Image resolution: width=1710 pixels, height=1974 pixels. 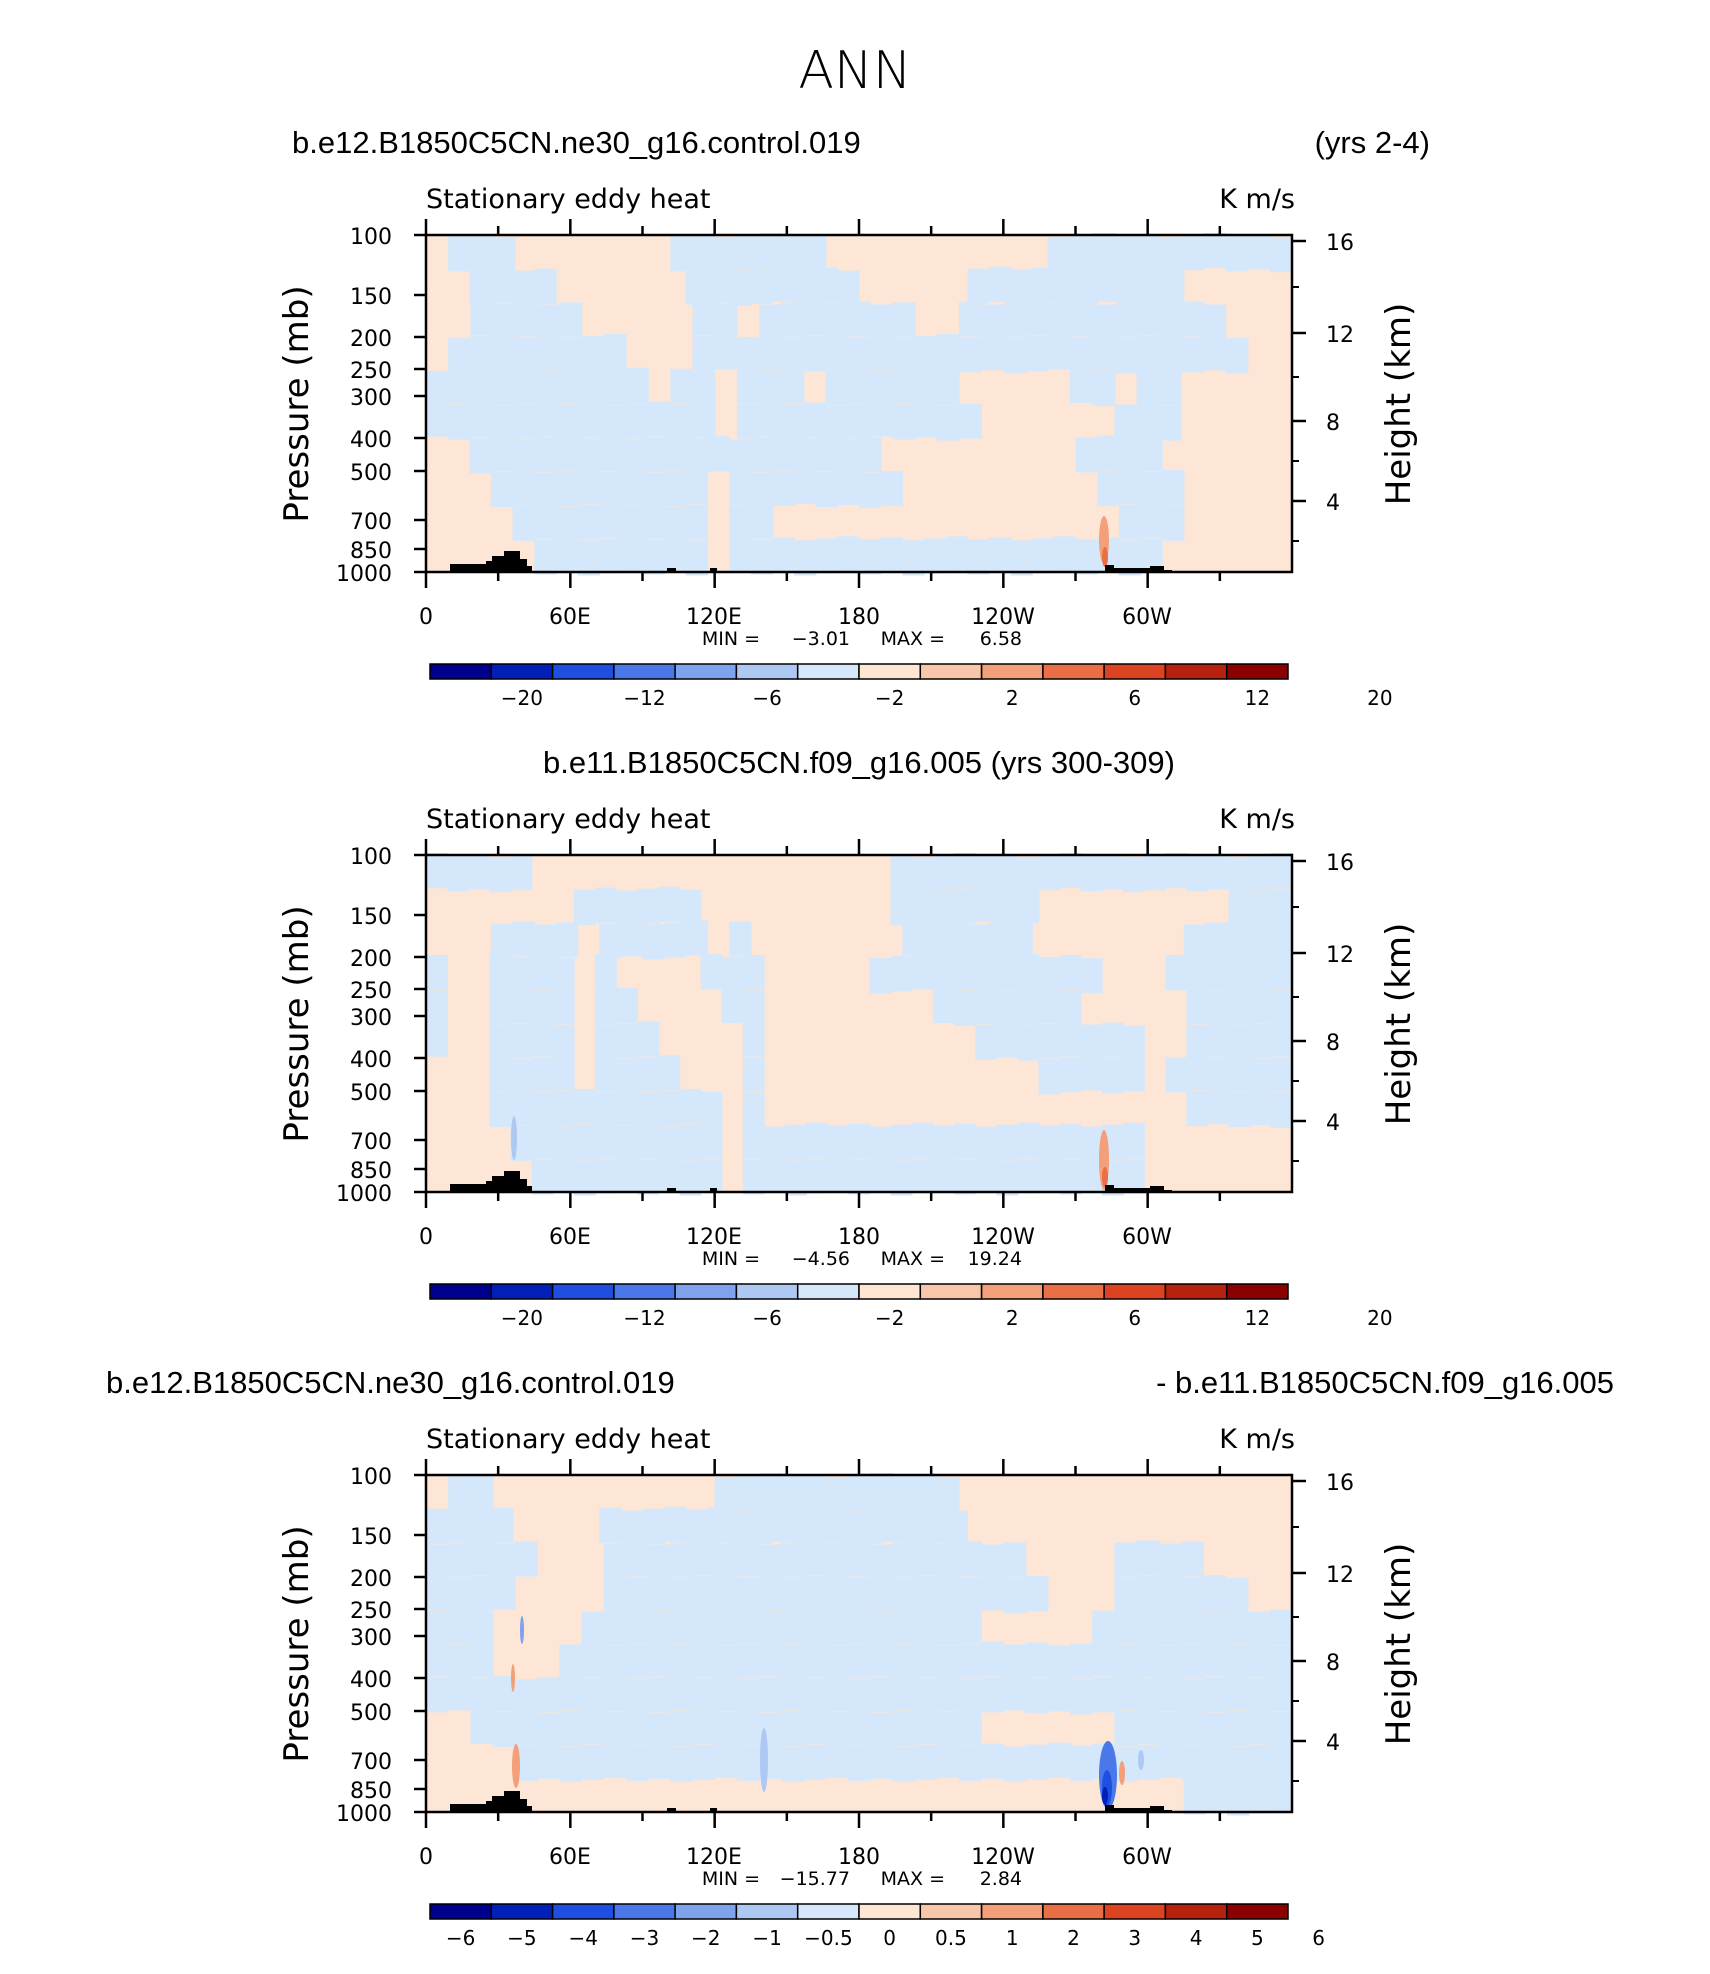 What do you see at coordinates (371, 1477) in the screenshot?
I see `y-tick-label: 100` at bounding box center [371, 1477].